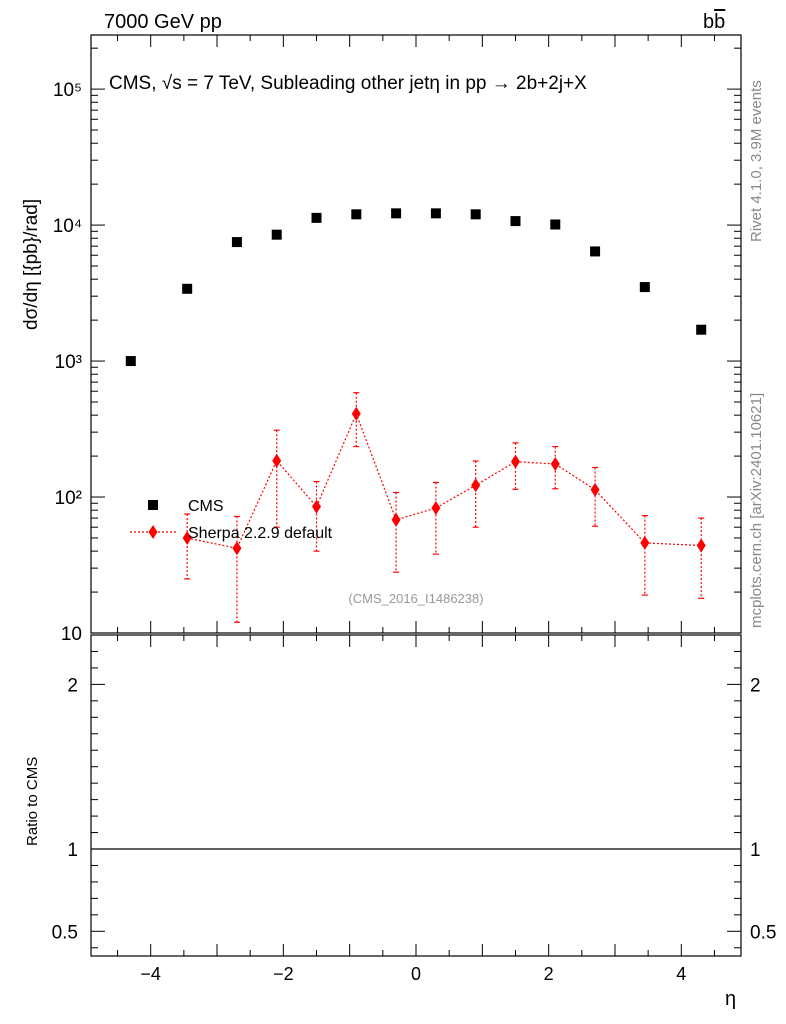 Image resolution: width=786 pixels, height=1024 pixels. What do you see at coordinates (231, 520) in the screenshot?
I see `legend: CMS Sherpa 2.2.9 default` at bounding box center [231, 520].